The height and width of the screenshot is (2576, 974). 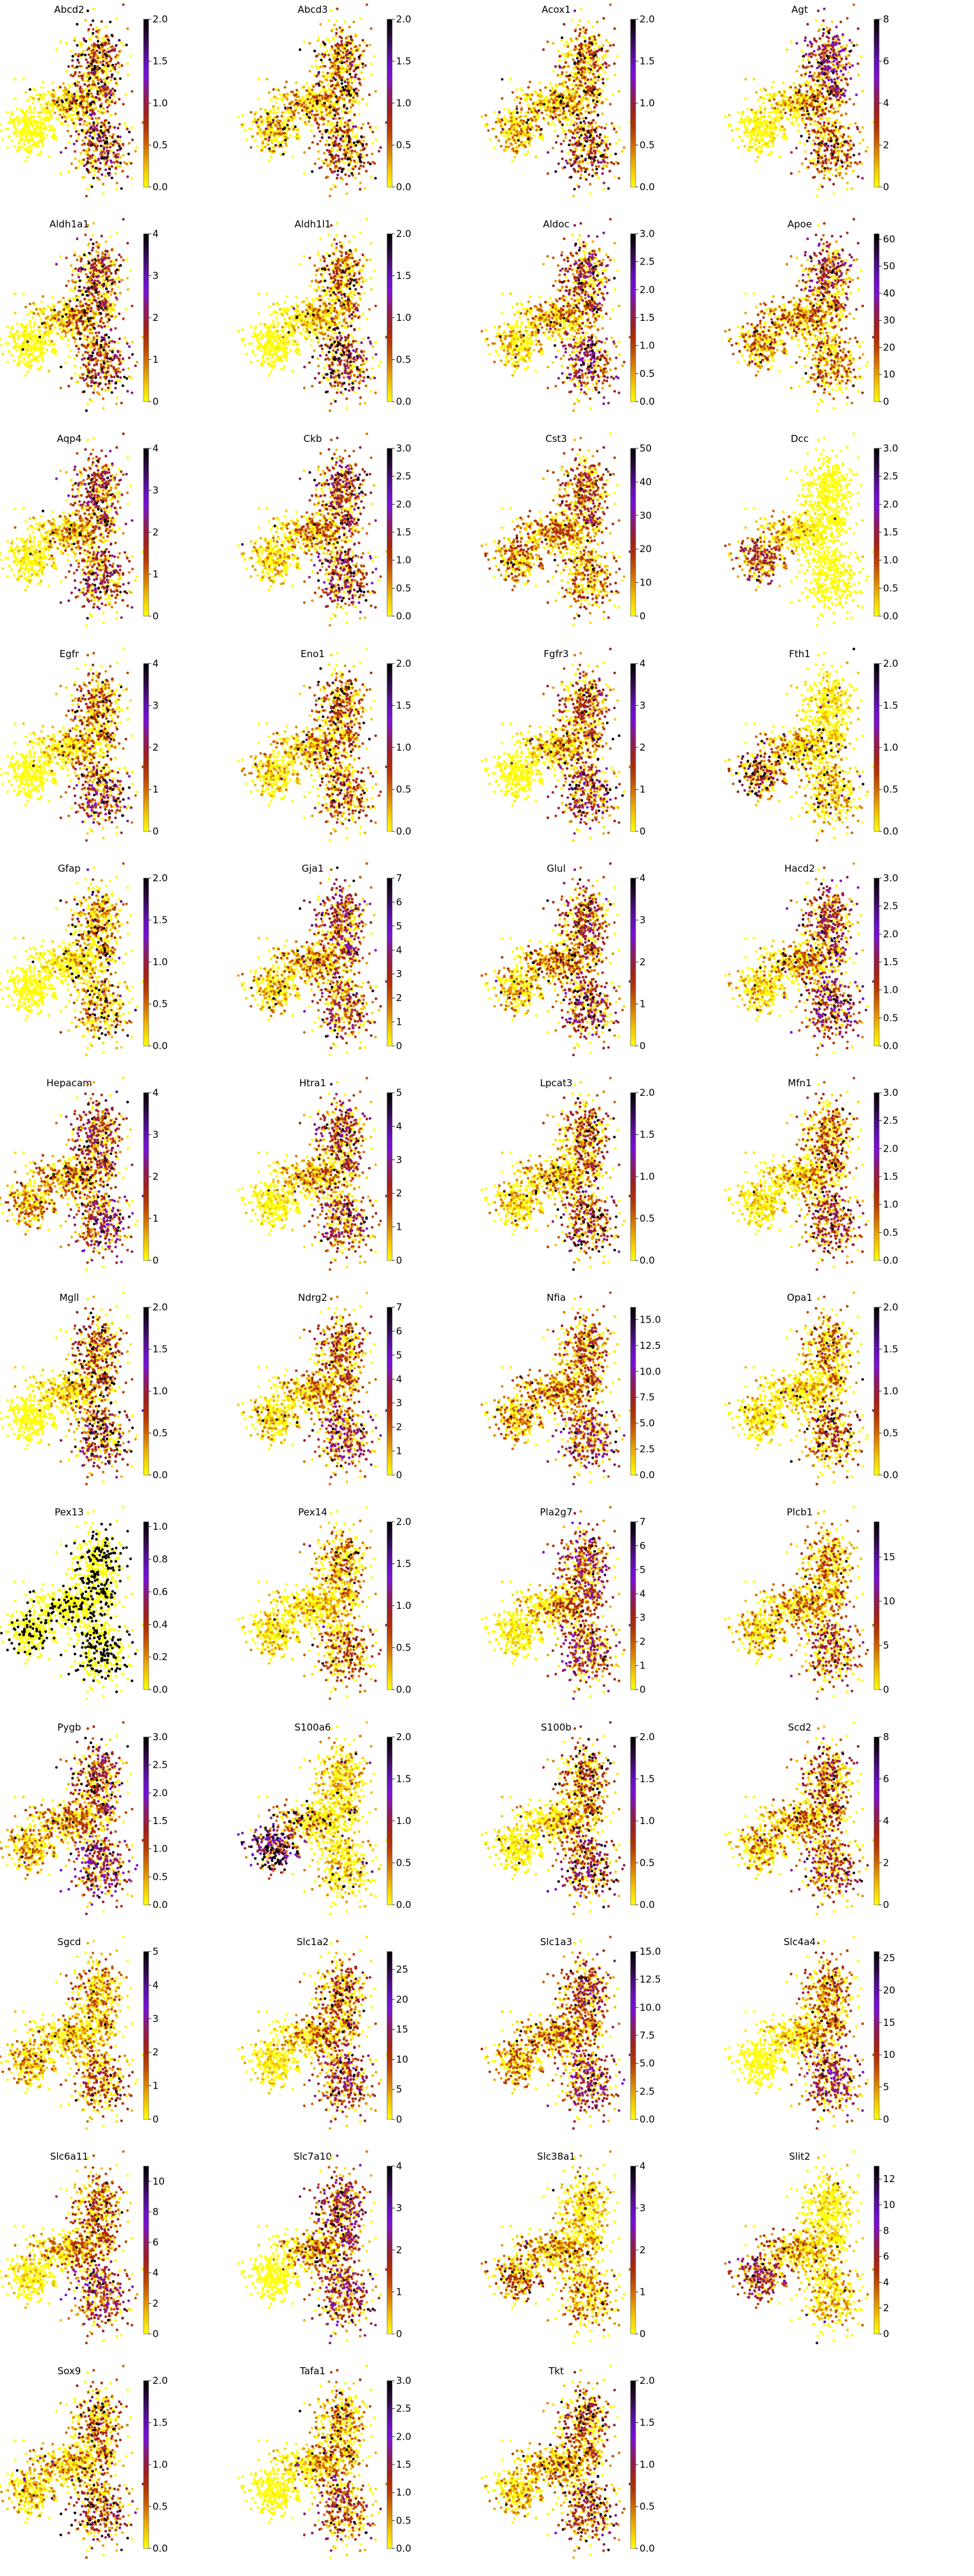 What do you see at coordinates (647, 103) in the screenshot?
I see `colorbar-tick-label: 1.0` at bounding box center [647, 103].